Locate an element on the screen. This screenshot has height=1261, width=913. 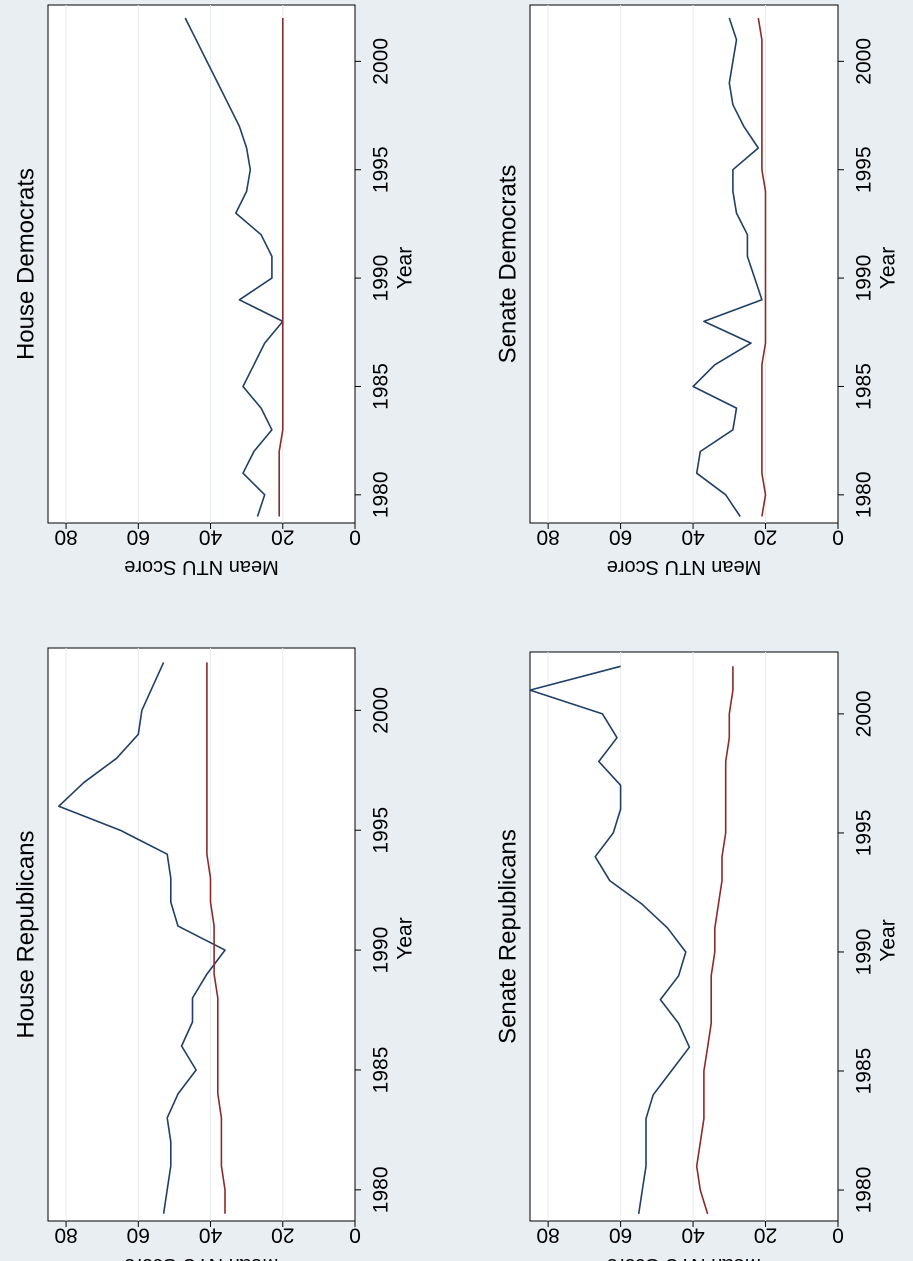
chart-title: House Democrats is located at coordinates (26, 264).